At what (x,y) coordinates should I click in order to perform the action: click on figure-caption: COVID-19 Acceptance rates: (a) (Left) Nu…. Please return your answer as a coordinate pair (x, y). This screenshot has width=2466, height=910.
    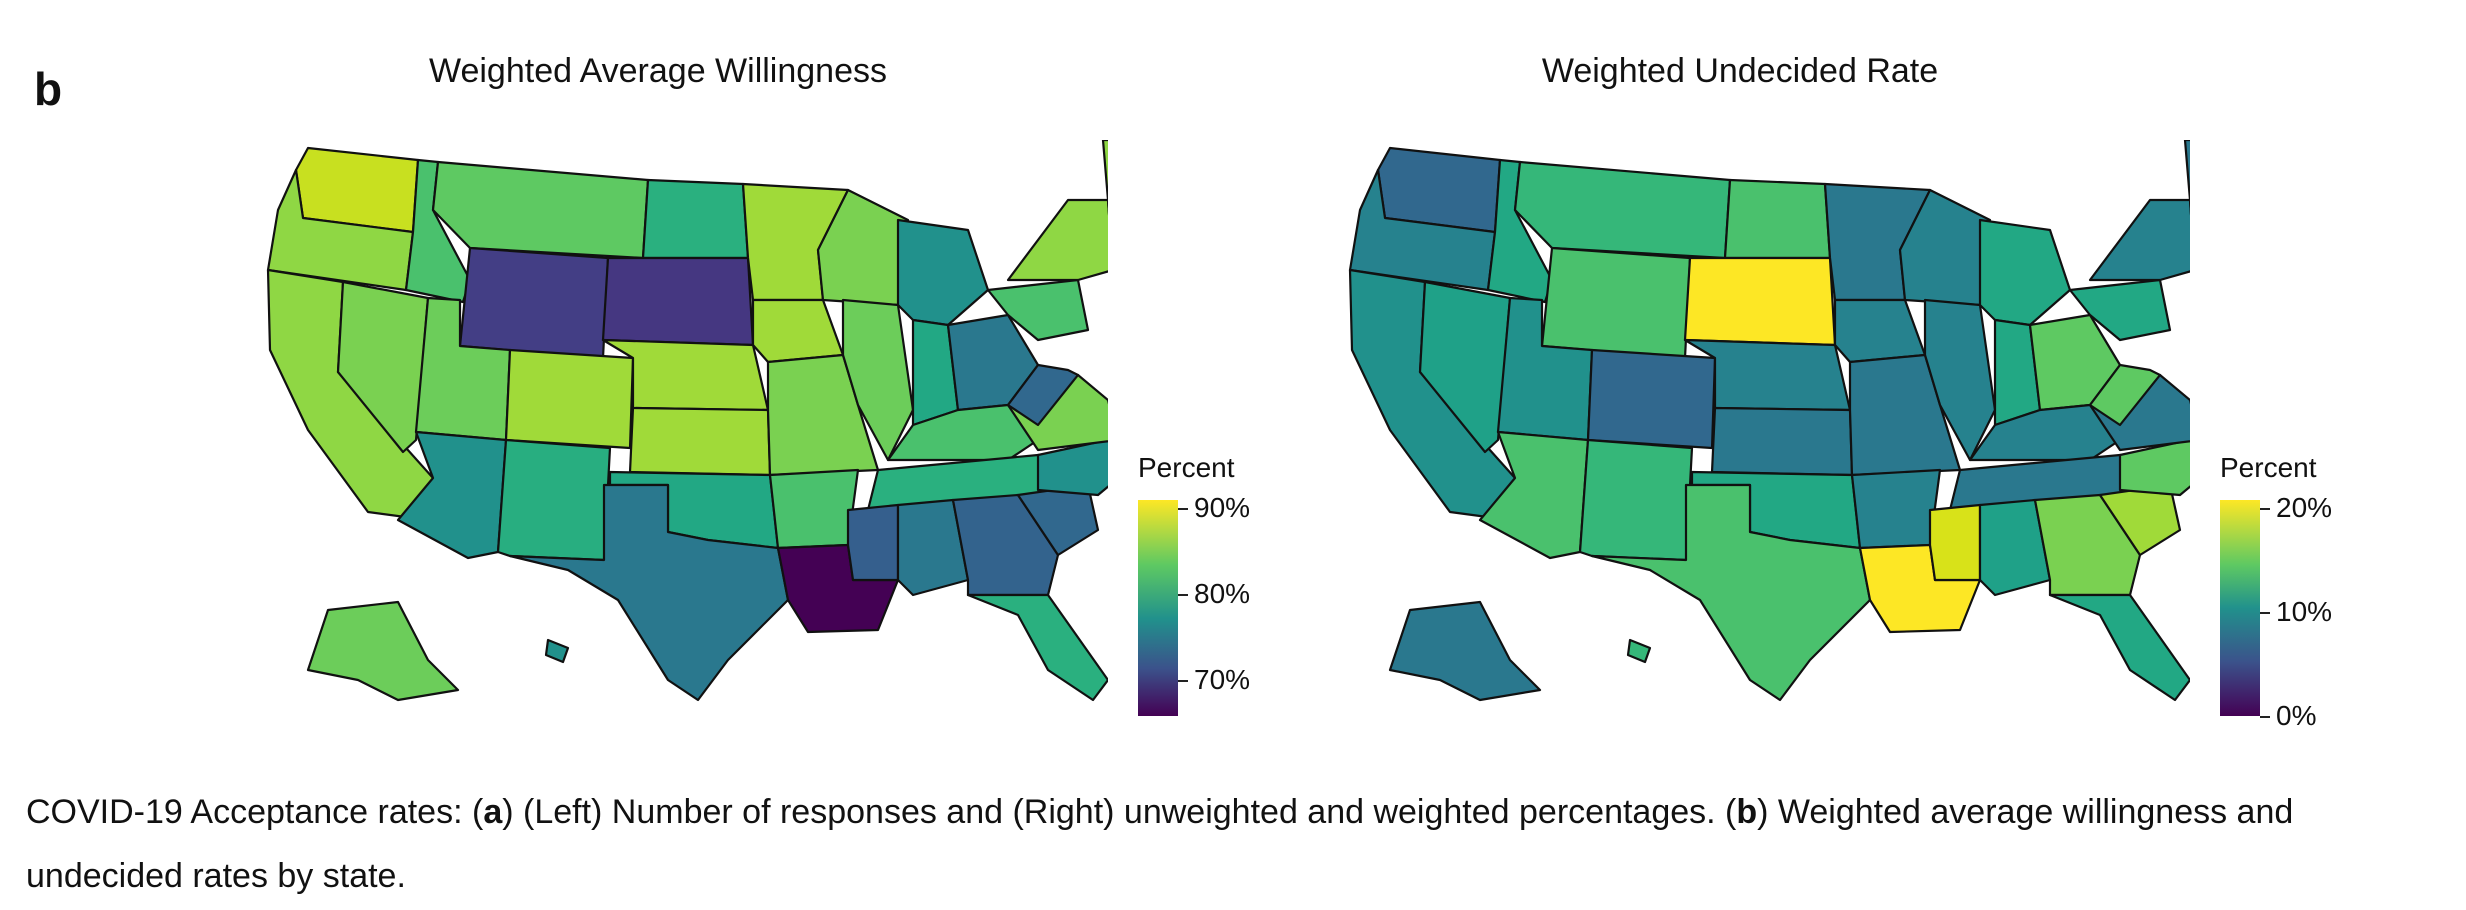
    Looking at the image, I should click on (1160, 844).